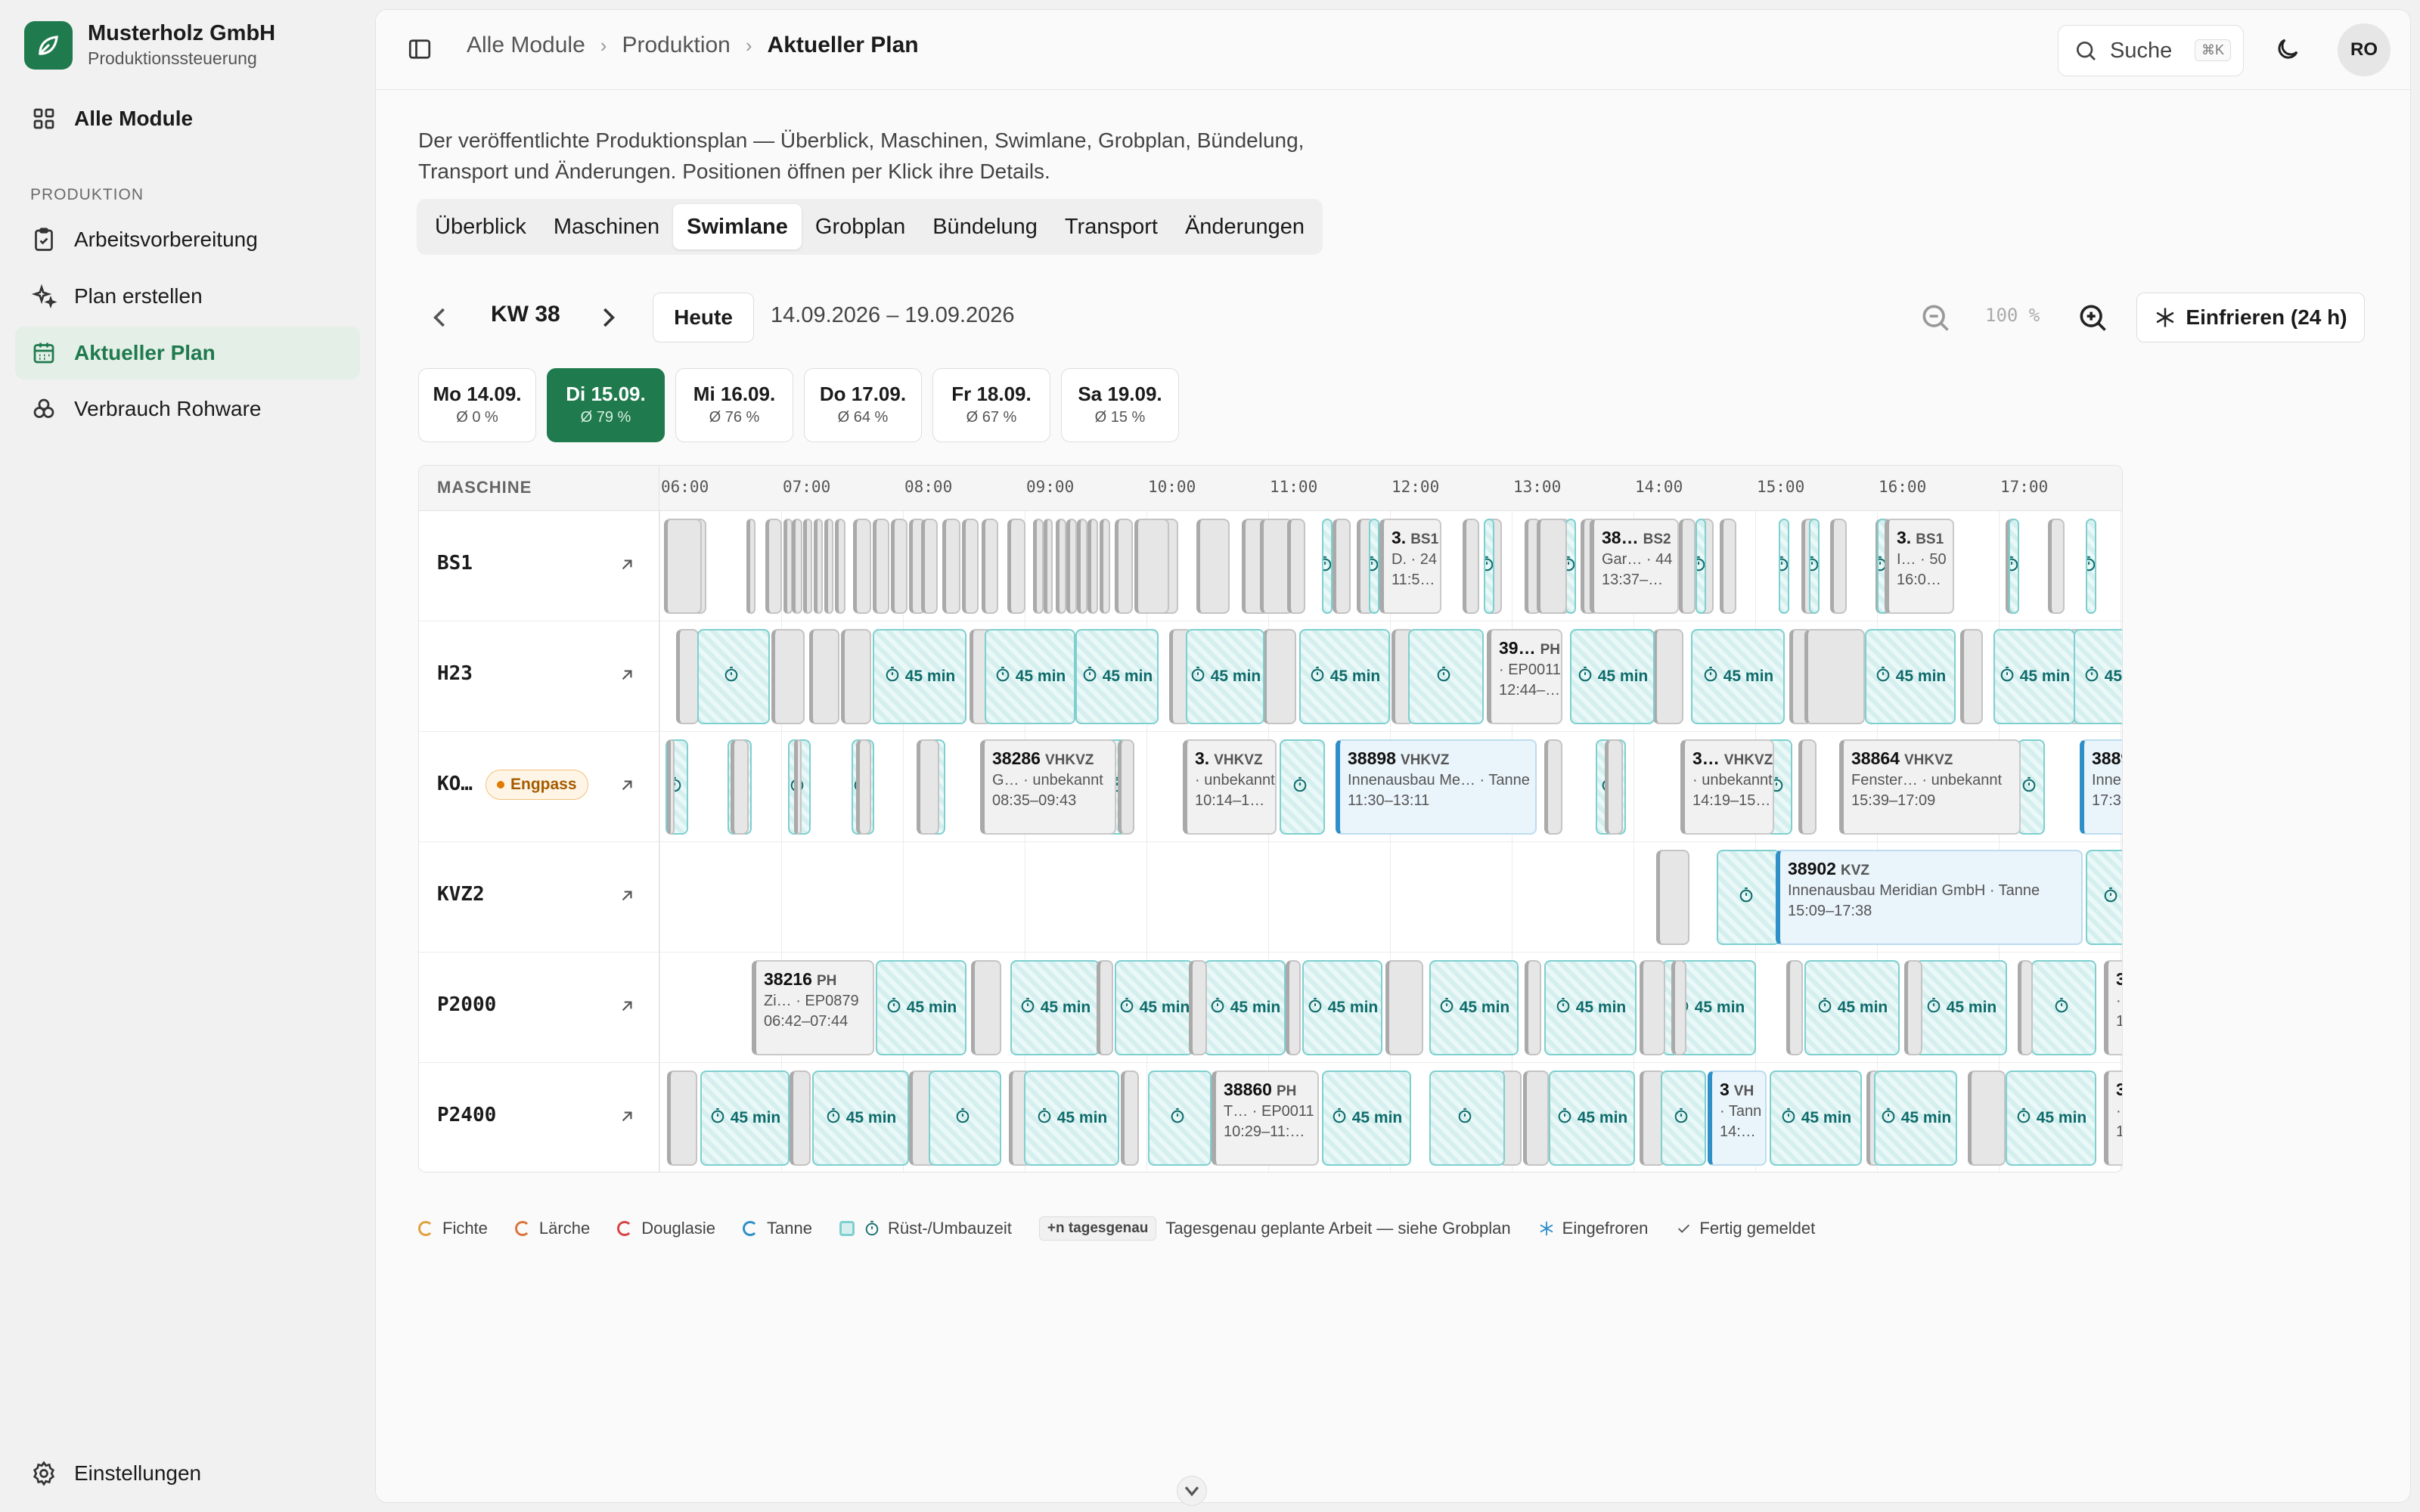 This screenshot has height=1512, width=2420. Describe the element at coordinates (676, 45) in the screenshot. I see `breadcrumb-produktion: Produktion` at that location.